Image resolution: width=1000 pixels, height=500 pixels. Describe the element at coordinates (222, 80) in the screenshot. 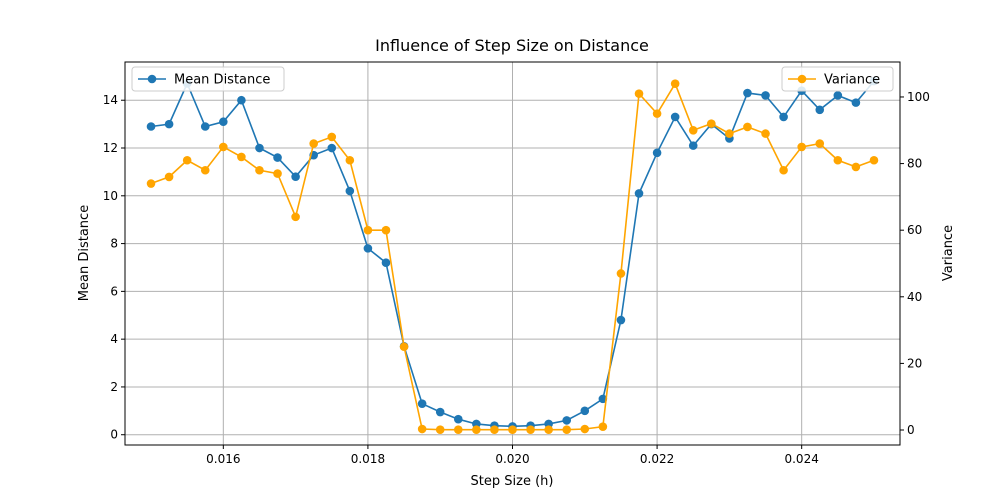

I see `legend-label: Mean Distance` at that location.